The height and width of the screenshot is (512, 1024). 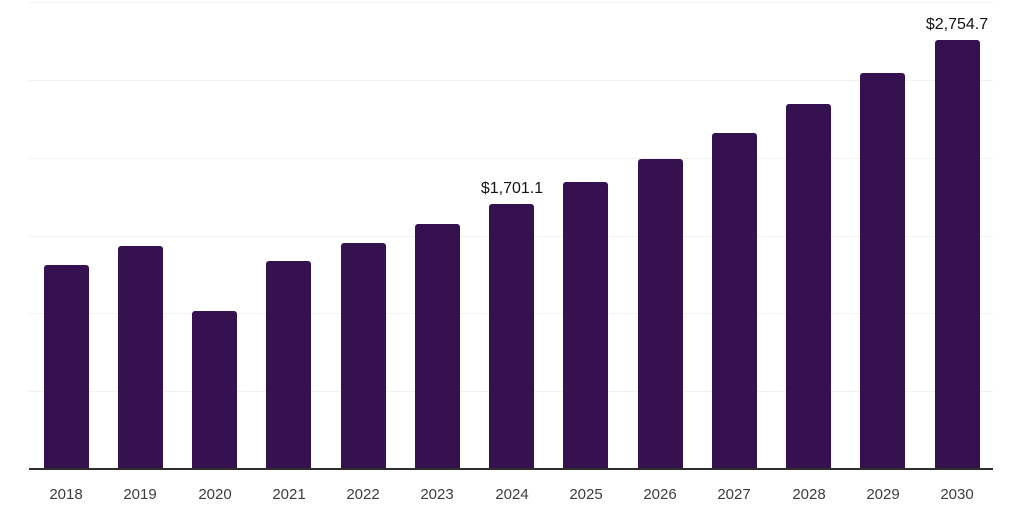 What do you see at coordinates (585, 325) in the screenshot?
I see `bar-2025` at bounding box center [585, 325].